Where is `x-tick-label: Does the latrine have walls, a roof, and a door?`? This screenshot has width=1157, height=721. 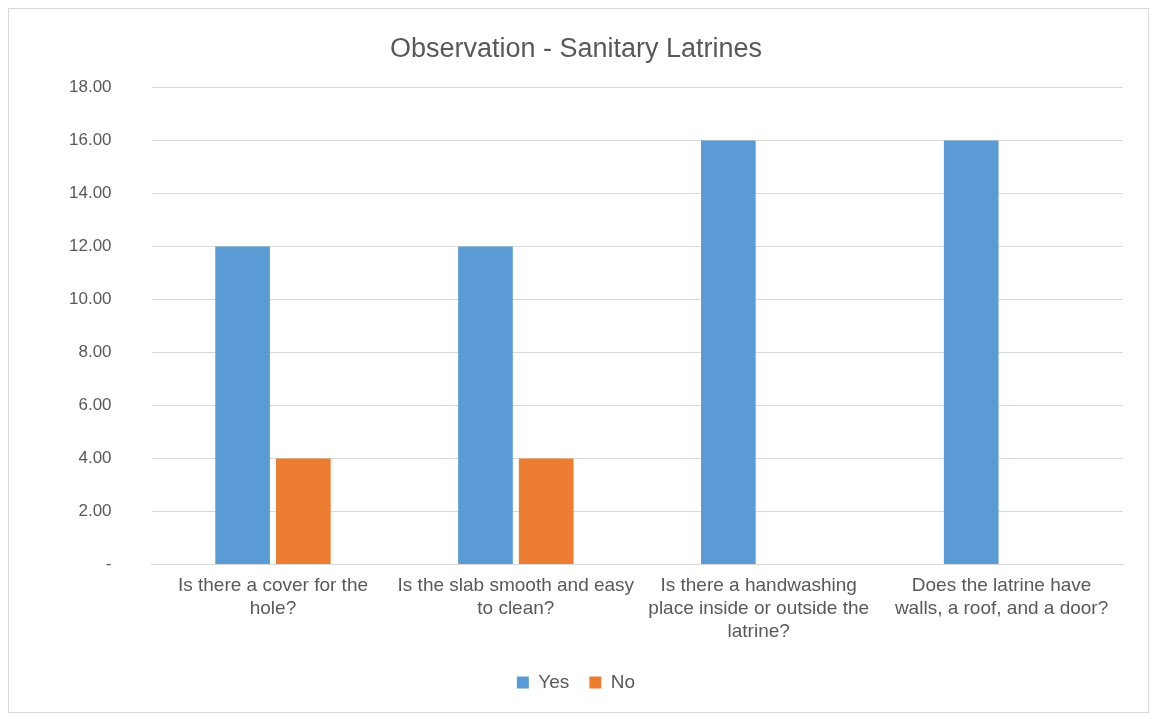
x-tick-label: Does the latrine have walls, a roof, and a door? is located at coordinates (1001, 596).